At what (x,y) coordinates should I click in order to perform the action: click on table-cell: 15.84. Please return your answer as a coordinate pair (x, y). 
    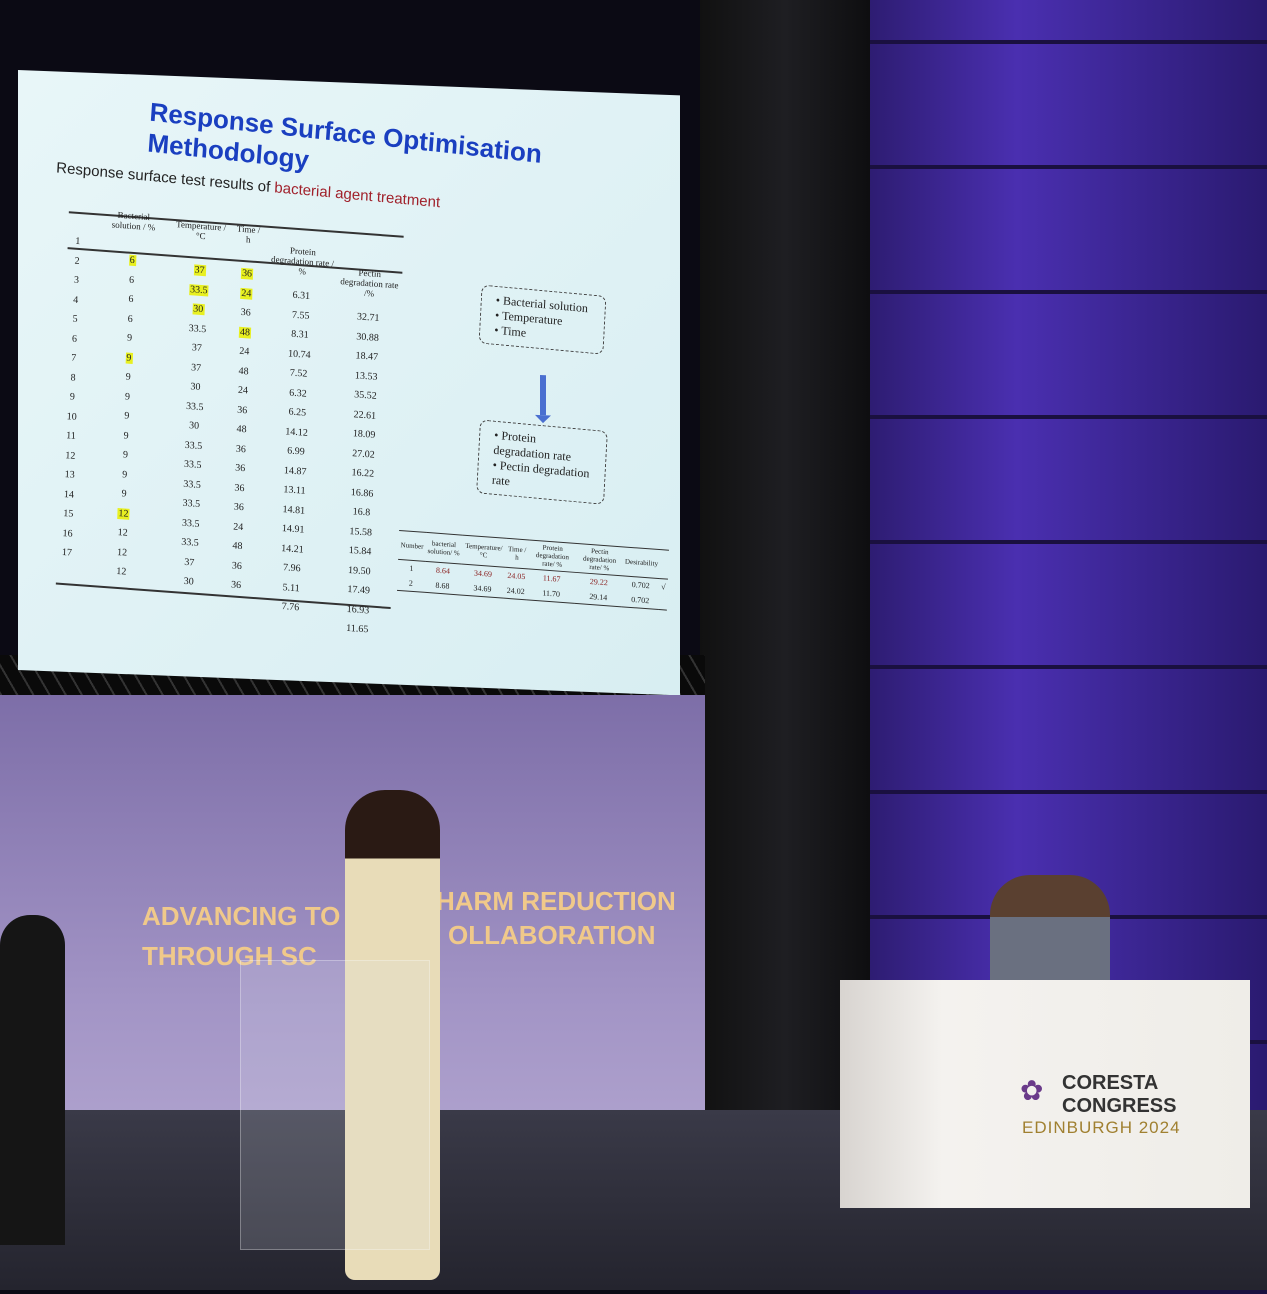
    Looking at the image, I should click on (360, 551).